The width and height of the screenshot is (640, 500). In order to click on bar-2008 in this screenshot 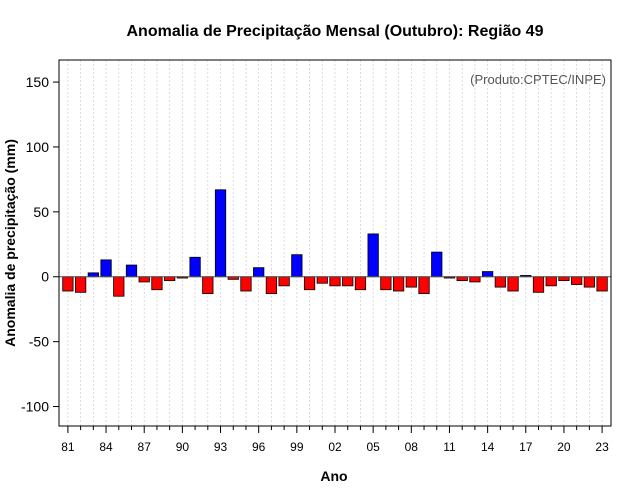, I will do `click(411, 282)`.